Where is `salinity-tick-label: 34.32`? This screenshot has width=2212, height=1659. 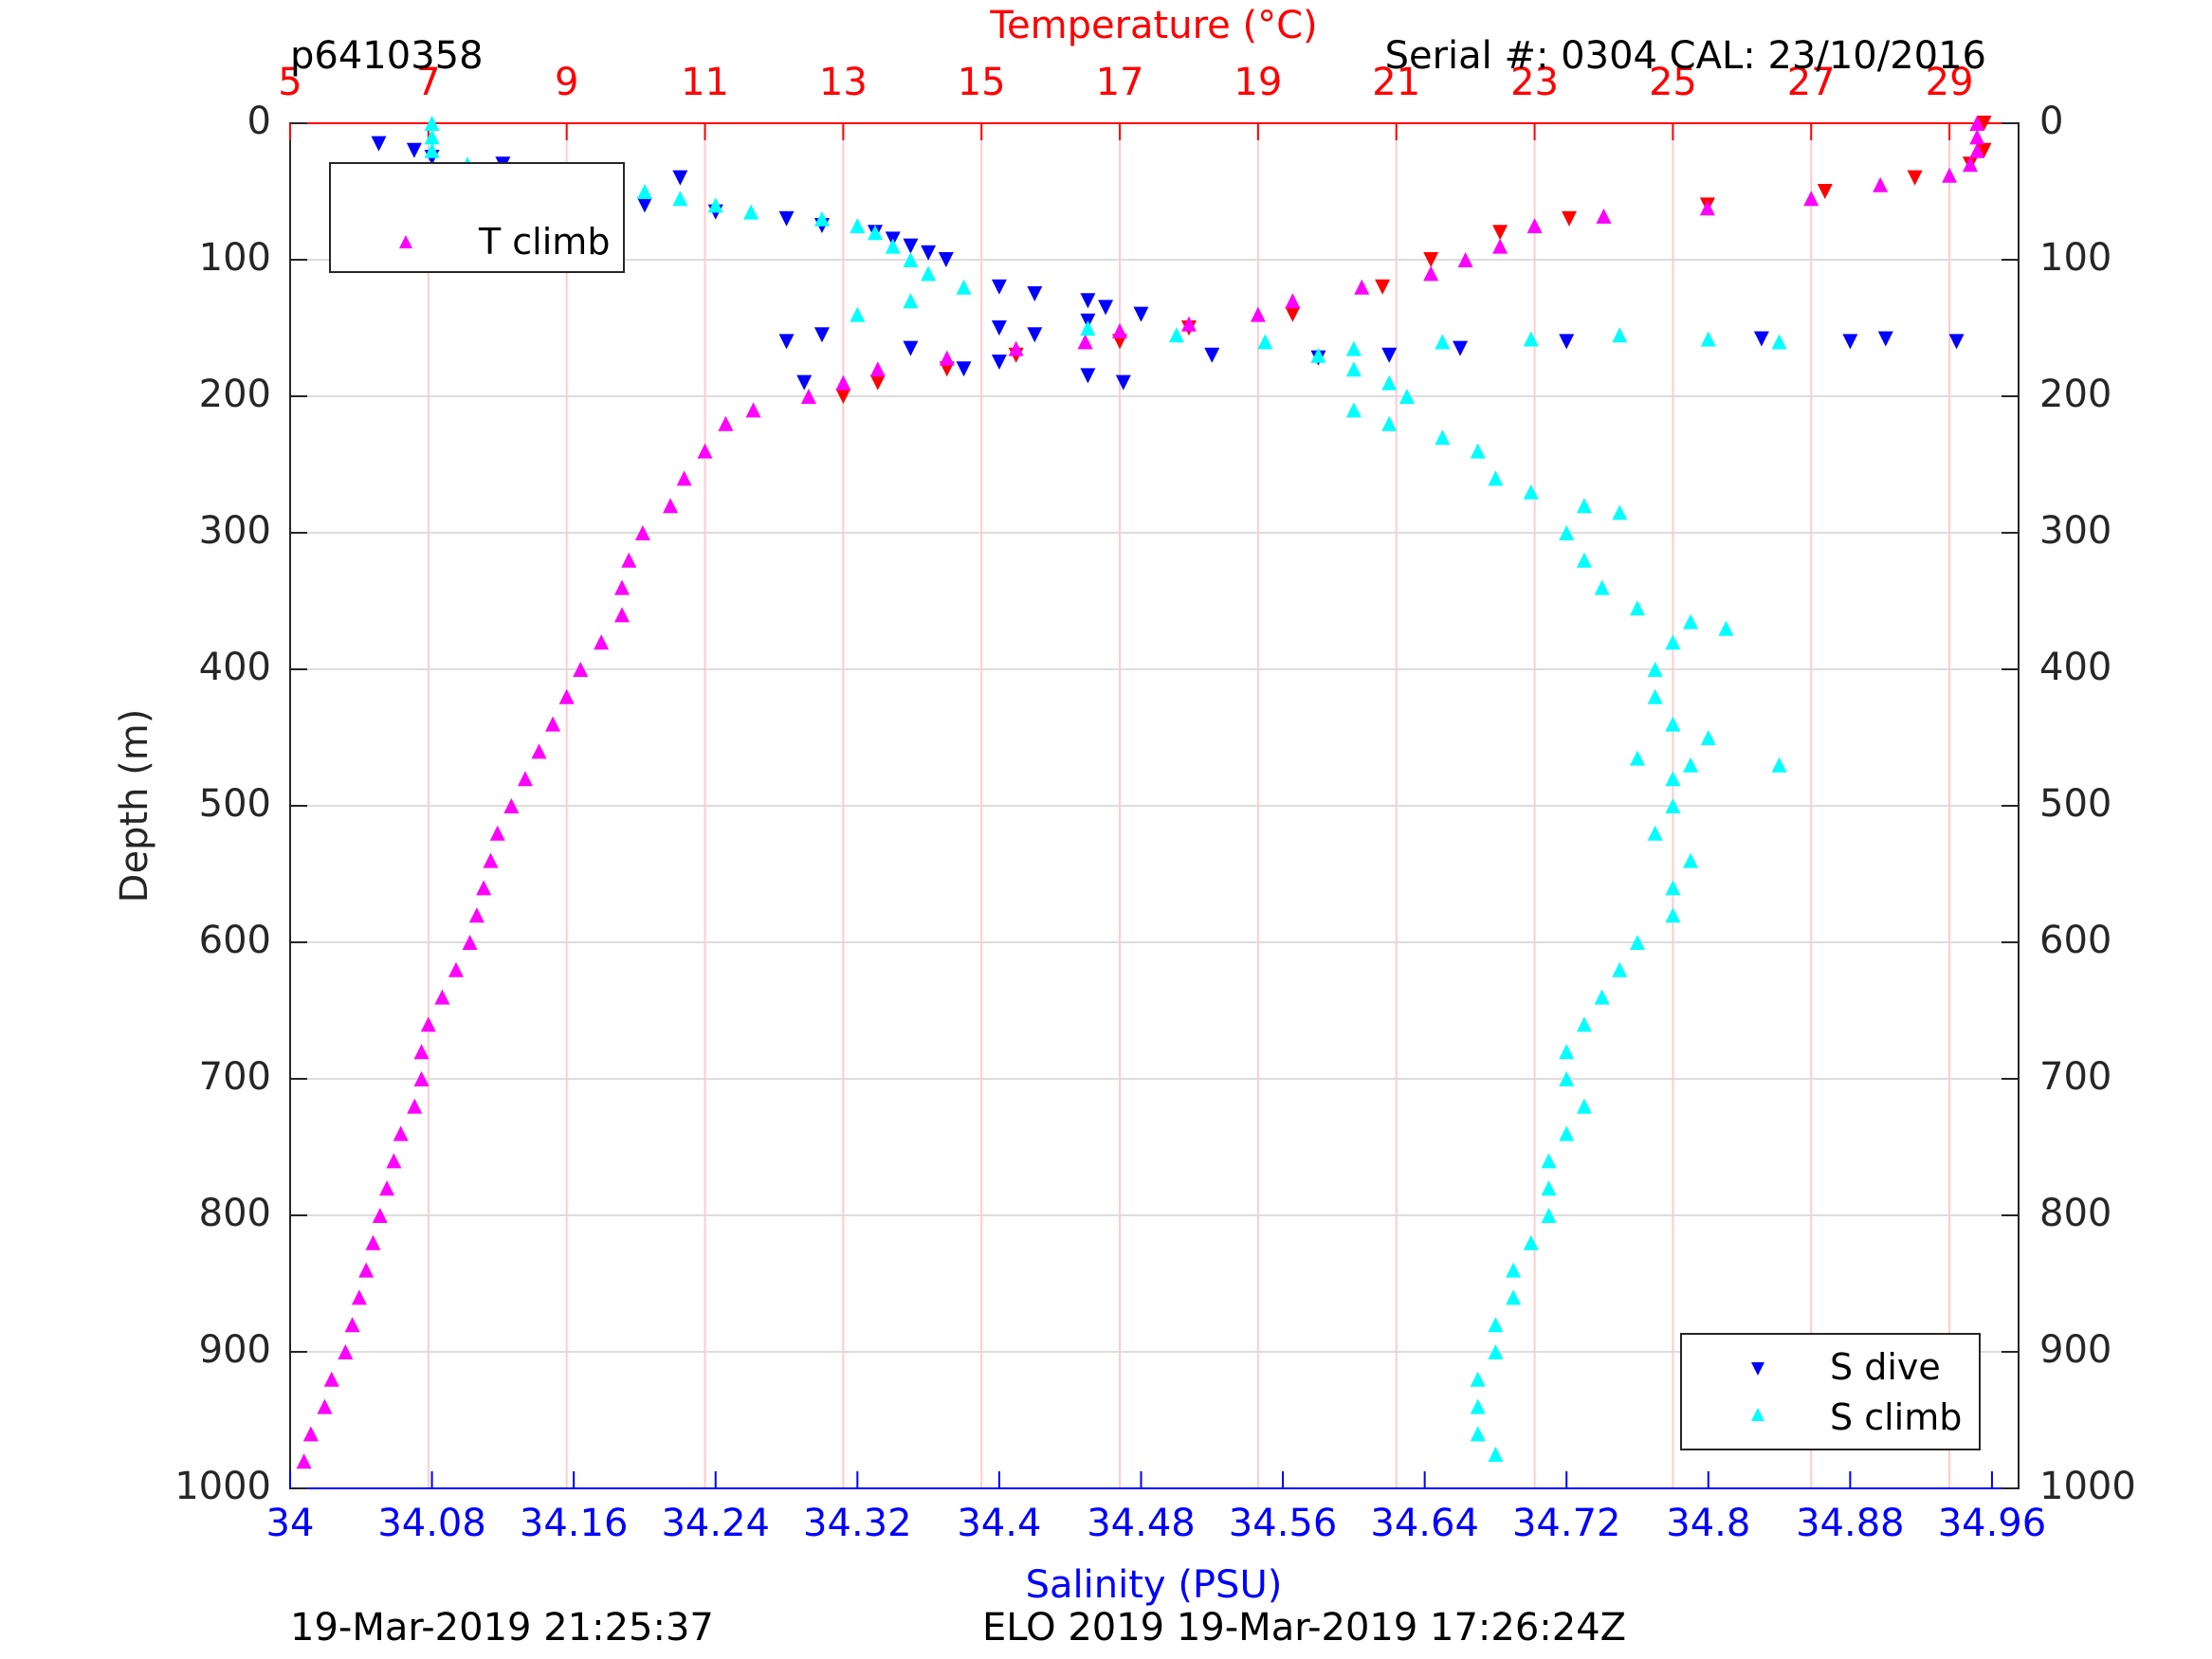
salinity-tick-label: 34.32 is located at coordinates (857, 1523).